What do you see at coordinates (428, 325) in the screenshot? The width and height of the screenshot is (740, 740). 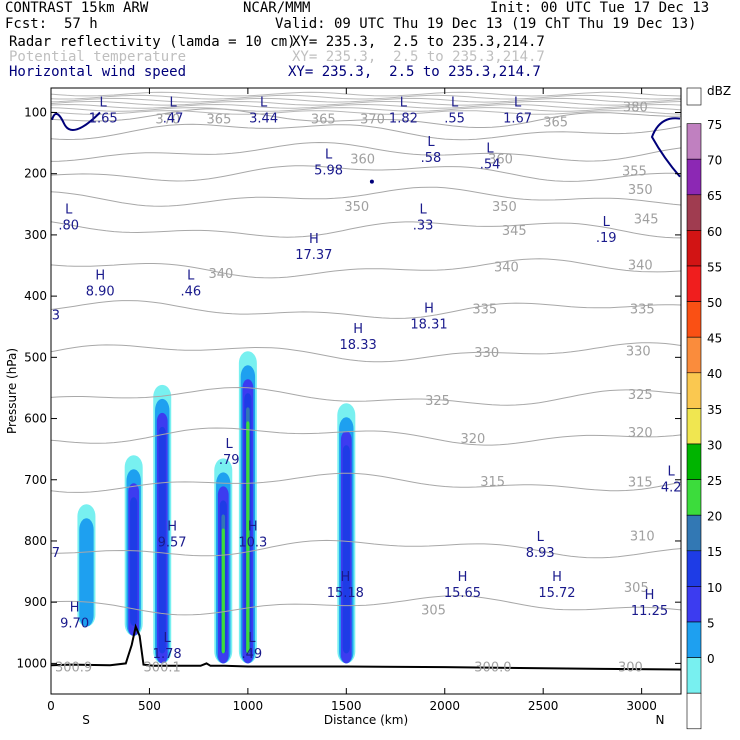 I see `wind-extremum-value: 18.31` at bounding box center [428, 325].